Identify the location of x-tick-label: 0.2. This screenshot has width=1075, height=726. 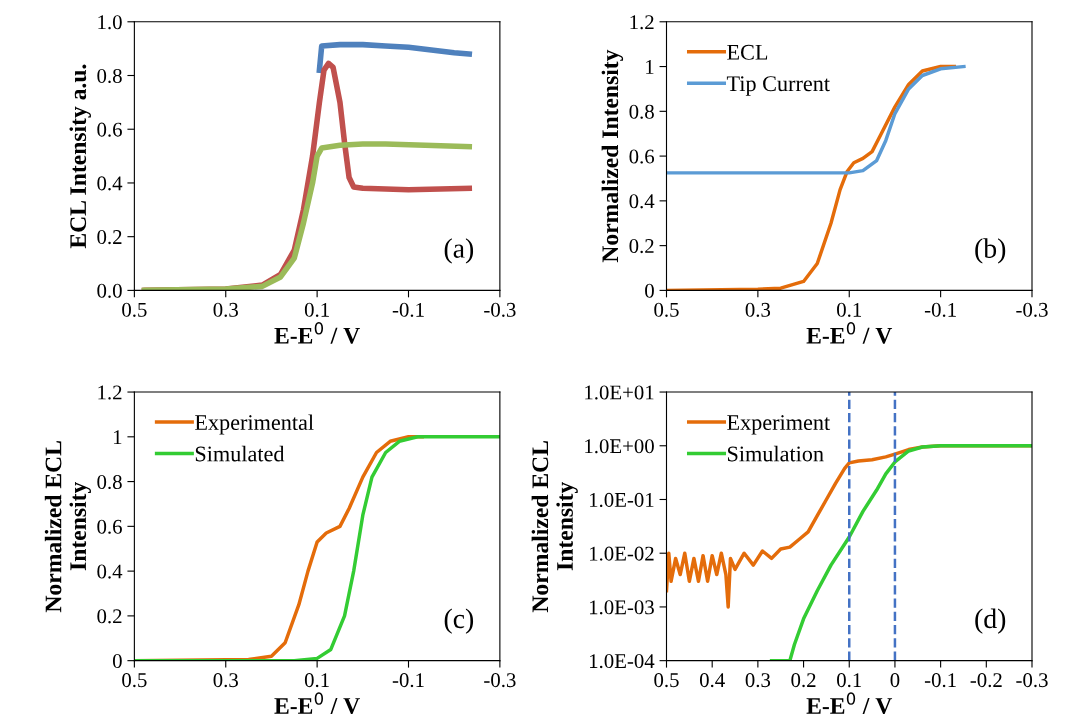
(803, 680).